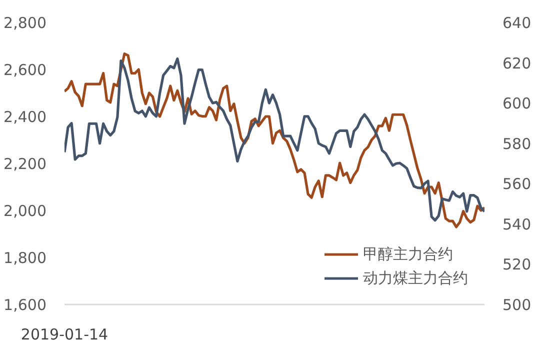 The width and height of the screenshot is (550, 352). I want to click on y2-tick-label: 620, so click(517, 63).